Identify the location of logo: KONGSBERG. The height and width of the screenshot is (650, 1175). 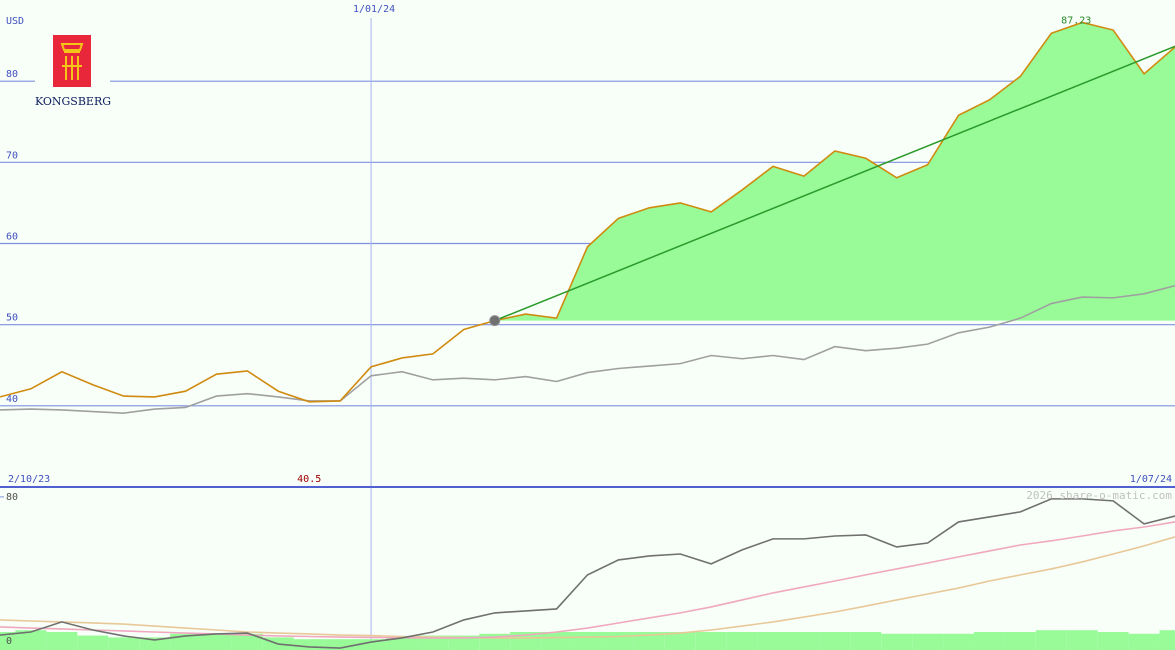
(73, 71).